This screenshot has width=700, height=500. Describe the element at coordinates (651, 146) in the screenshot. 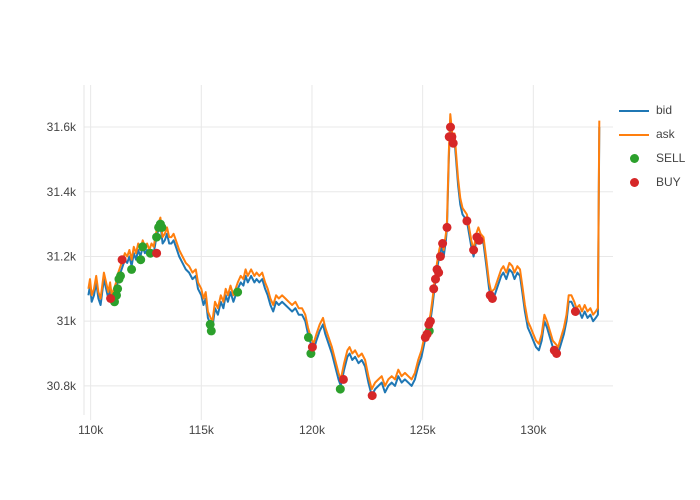

I see `chart-legend: bid ask SELL BUY` at that location.